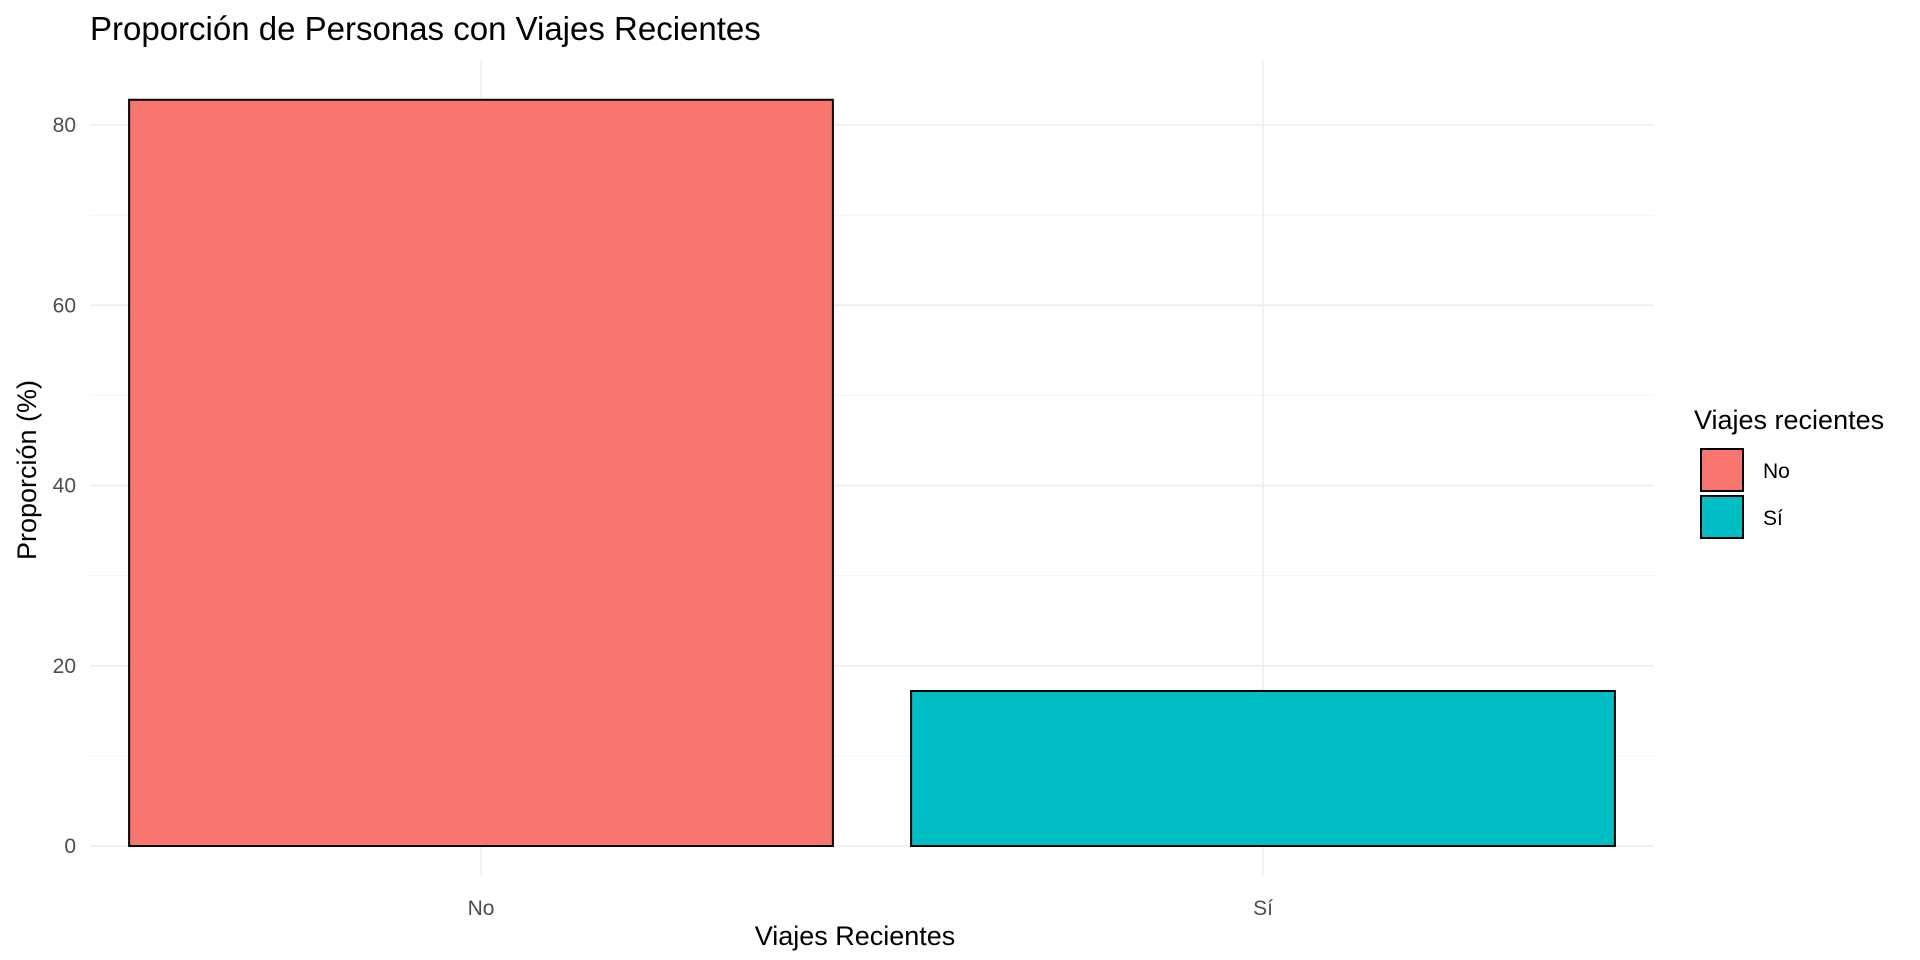 The image size is (1920, 960). What do you see at coordinates (1745, 493) in the screenshot?
I see `legend-items: No Sí` at bounding box center [1745, 493].